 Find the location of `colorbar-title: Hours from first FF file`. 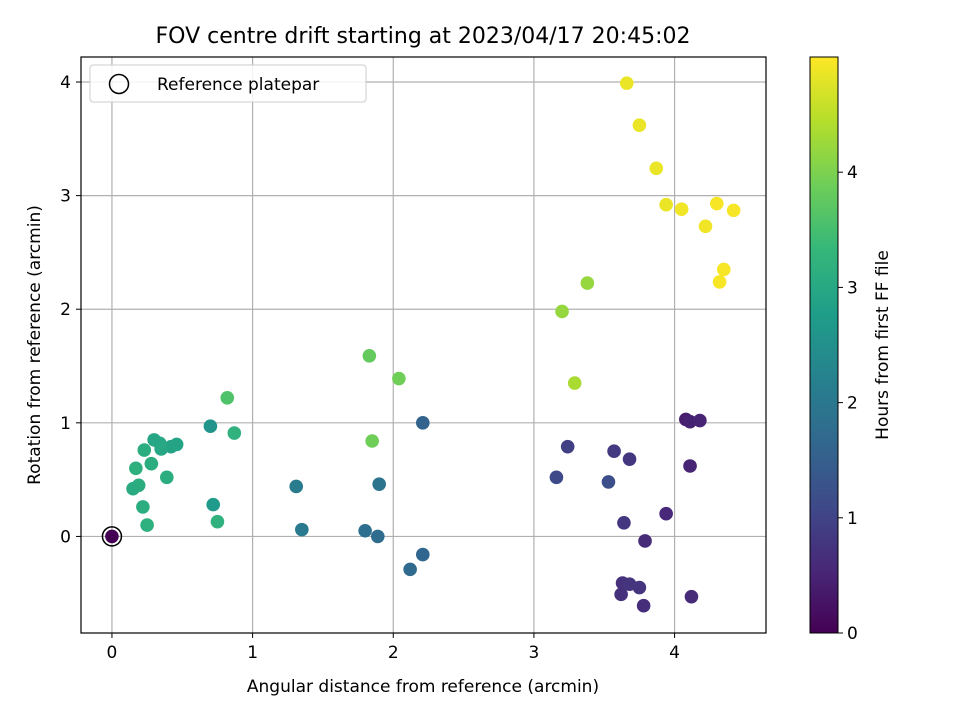

colorbar-title: Hours from first FF file is located at coordinates (883, 345).